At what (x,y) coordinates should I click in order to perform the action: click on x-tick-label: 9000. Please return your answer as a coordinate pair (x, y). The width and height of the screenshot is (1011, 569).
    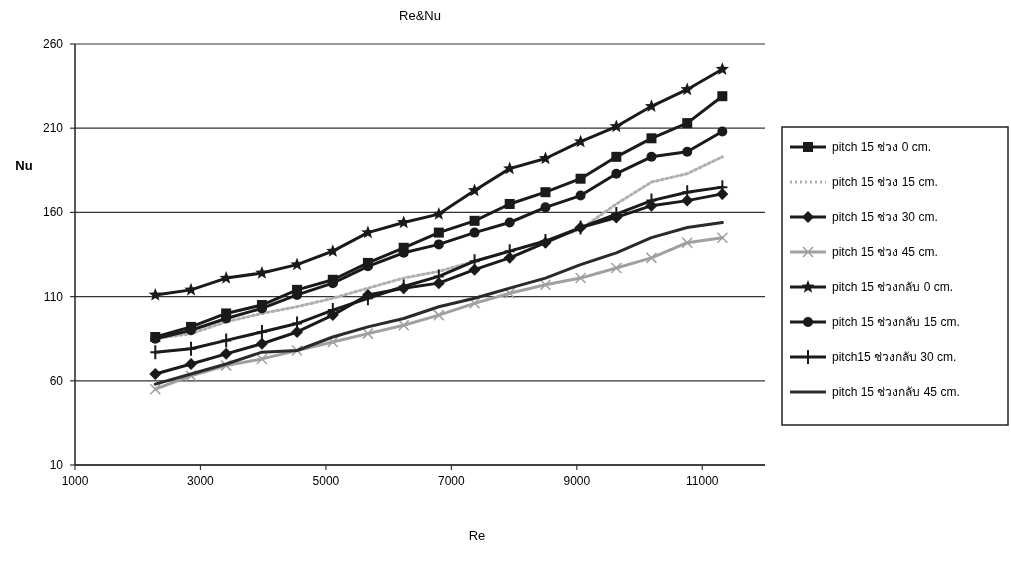
    Looking at the image, I should click on (577, 481).